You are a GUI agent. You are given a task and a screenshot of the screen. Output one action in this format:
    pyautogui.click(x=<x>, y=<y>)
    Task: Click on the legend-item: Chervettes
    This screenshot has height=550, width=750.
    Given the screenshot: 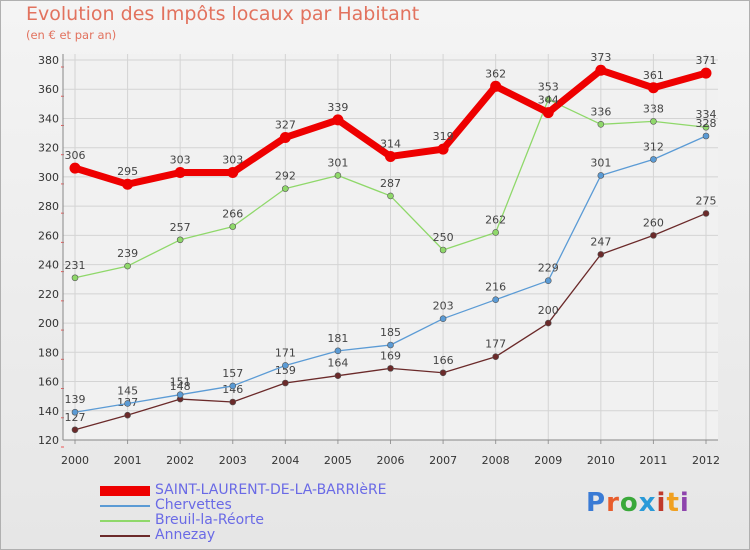 What is the action you would take?
    pyautogui.click(x=260, y=505)
    